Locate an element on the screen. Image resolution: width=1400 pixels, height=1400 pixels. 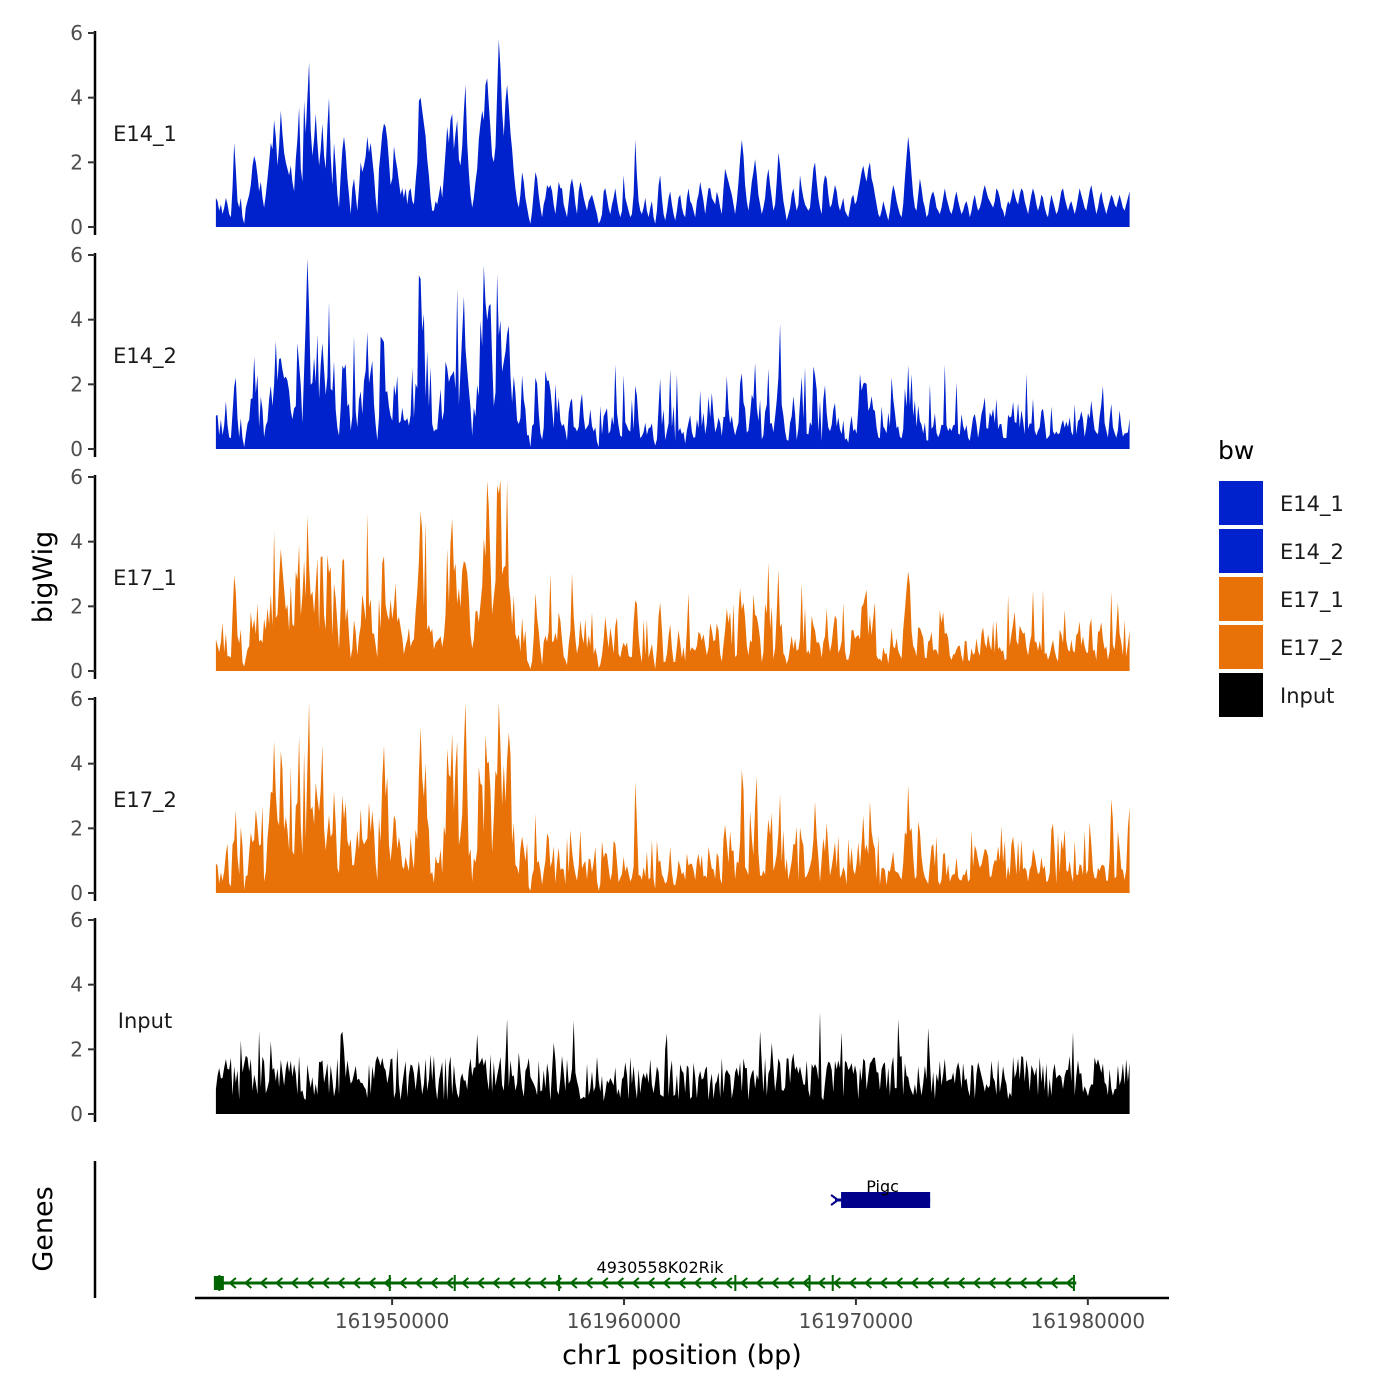
track-input: 0 2 4 6 Input is located at coordinates (600, 1017).